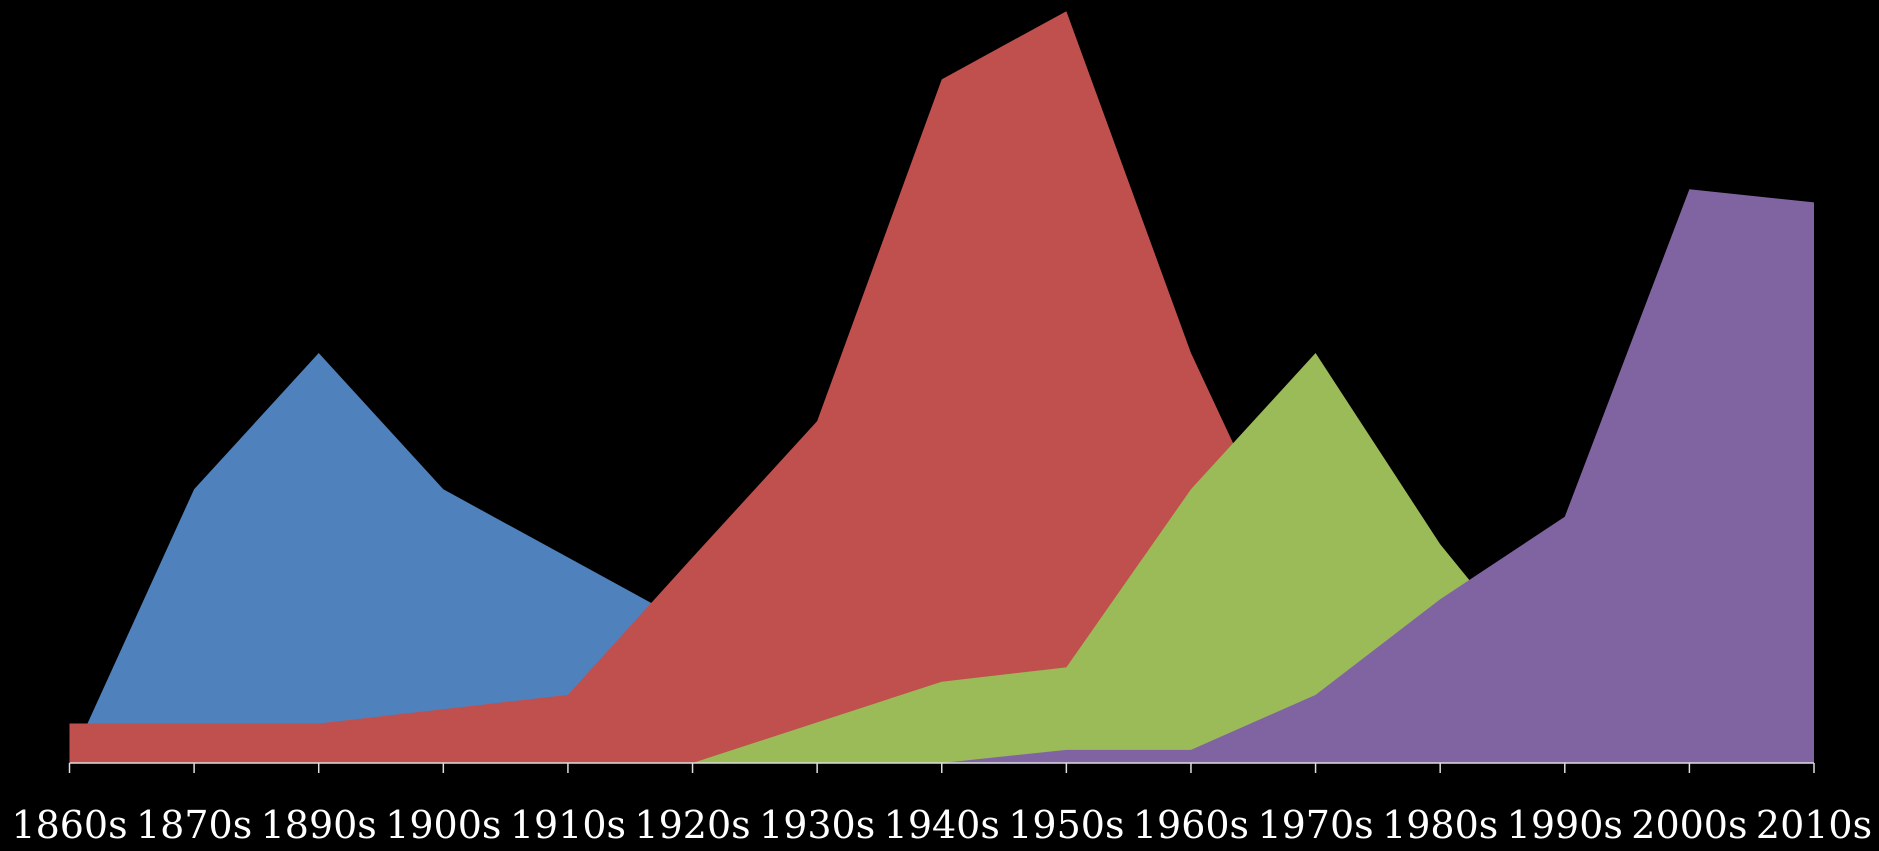  I want to click on x-tick-label: 2000s, so click(1689, 825).